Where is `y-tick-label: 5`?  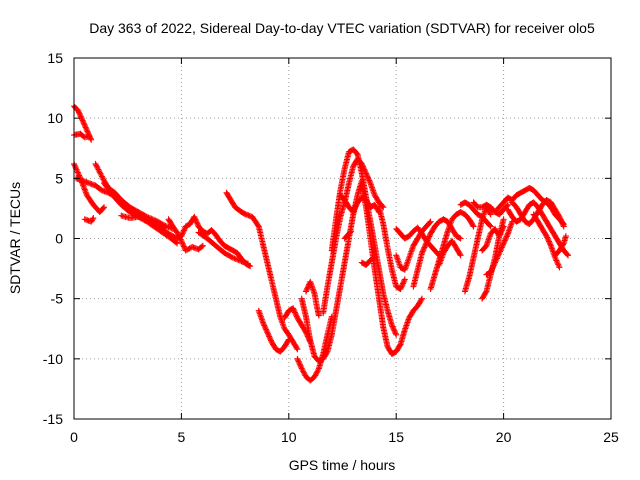 y-tick-label: 5 is located at coordinates (59, 178).